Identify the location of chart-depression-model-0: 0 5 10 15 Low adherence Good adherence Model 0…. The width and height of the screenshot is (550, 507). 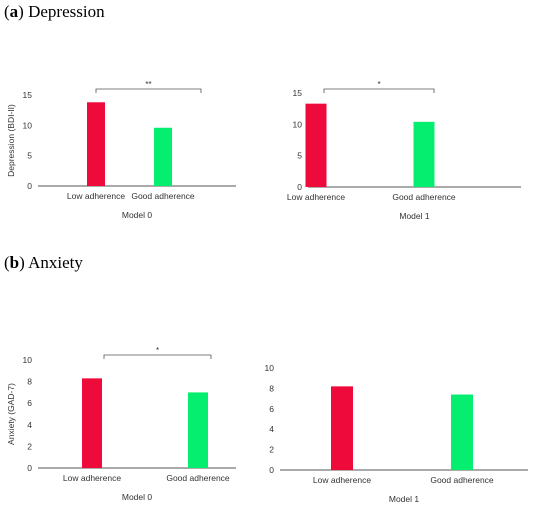
(121, 150).